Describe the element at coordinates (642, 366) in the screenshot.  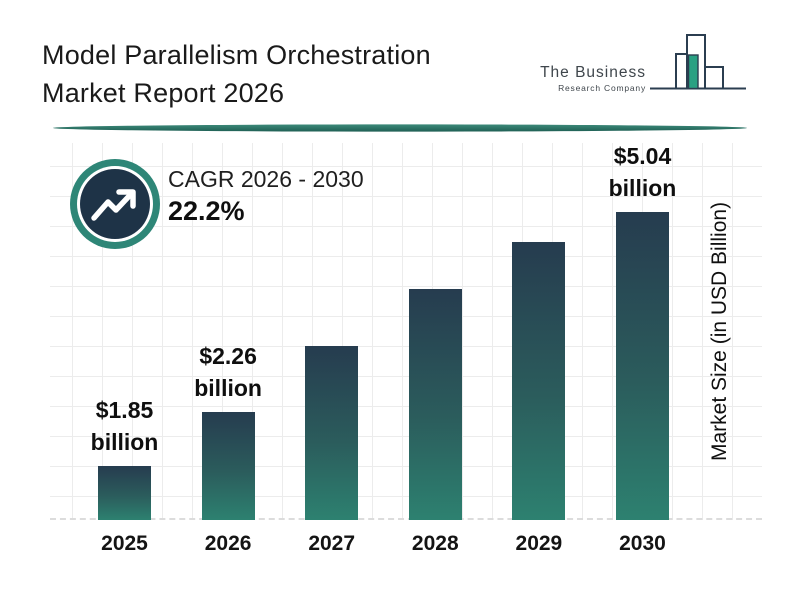
I see `bar-2030` at that location.